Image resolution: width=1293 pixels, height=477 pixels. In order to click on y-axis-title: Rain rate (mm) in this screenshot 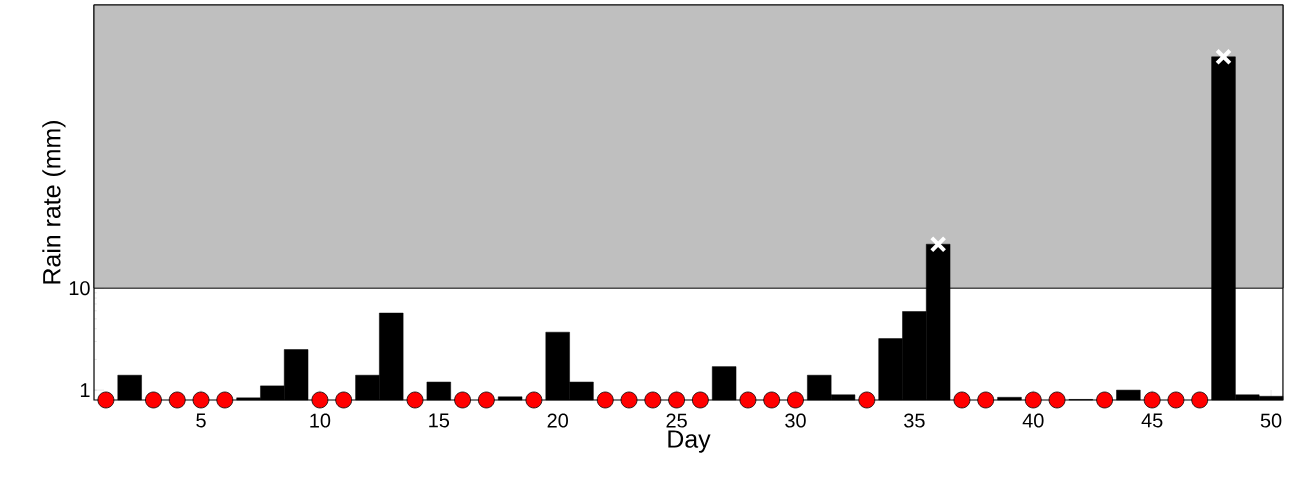, I will do `click(54, 202)`.